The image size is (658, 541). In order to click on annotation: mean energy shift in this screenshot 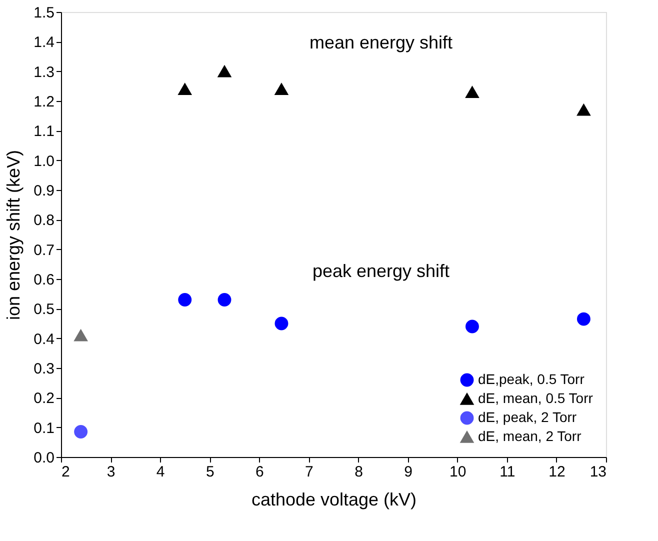, I will do `click(381, 42)`.